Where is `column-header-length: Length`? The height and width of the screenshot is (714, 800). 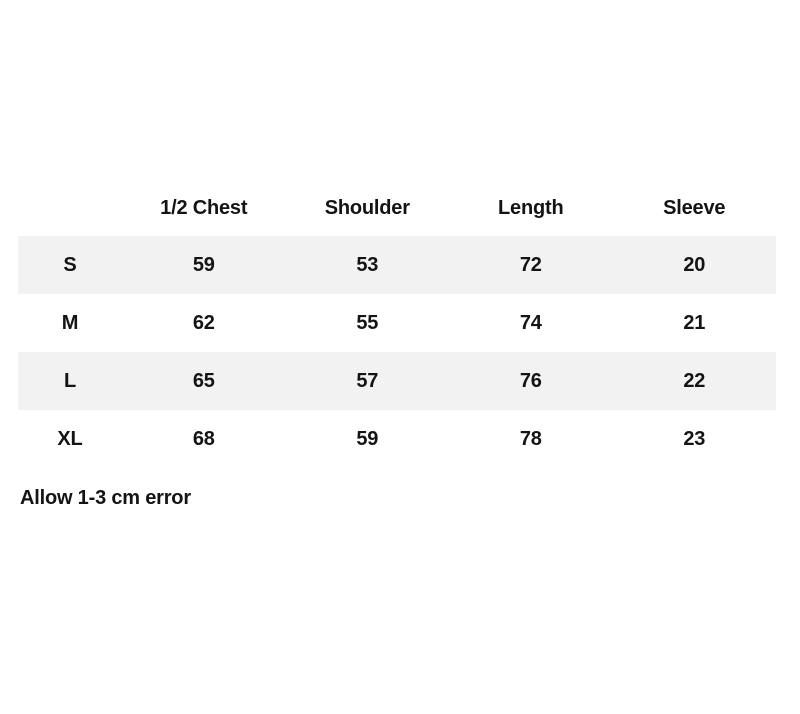
column-header-length: Length is located at coordinates (531, 207).